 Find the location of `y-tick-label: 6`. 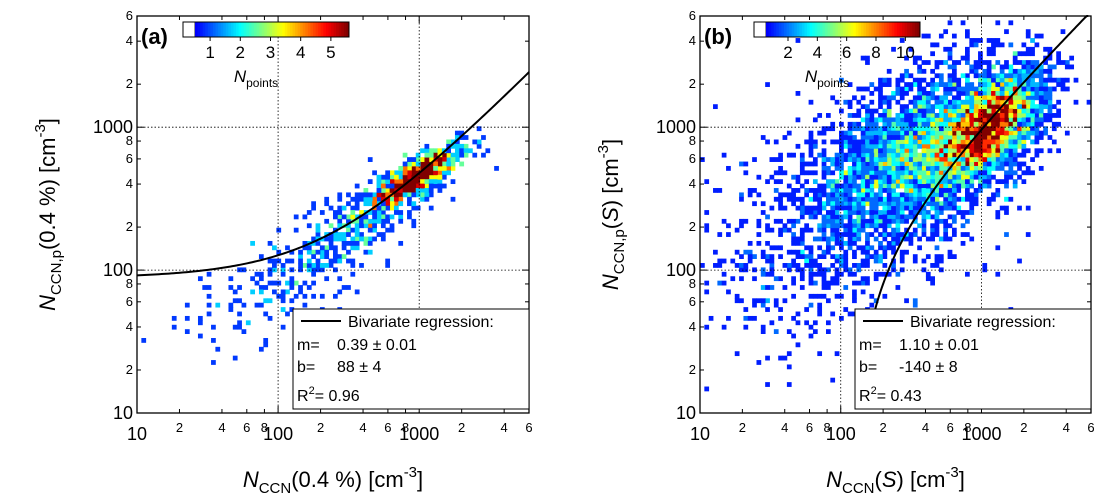

y-tick-label: 6 is located at coordinates (129, 158).